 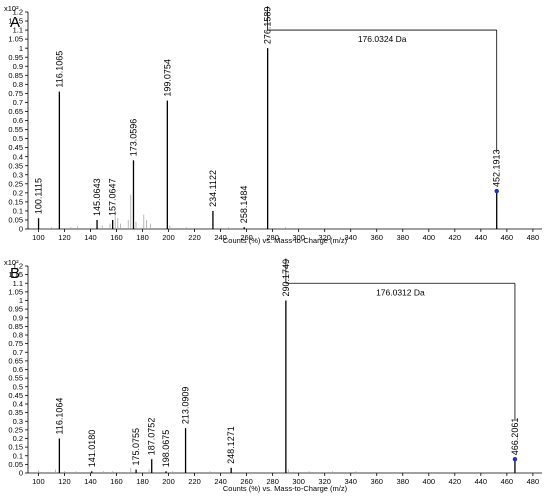 I want to click on x-tick-label: 260, so click(x=246, y=481).